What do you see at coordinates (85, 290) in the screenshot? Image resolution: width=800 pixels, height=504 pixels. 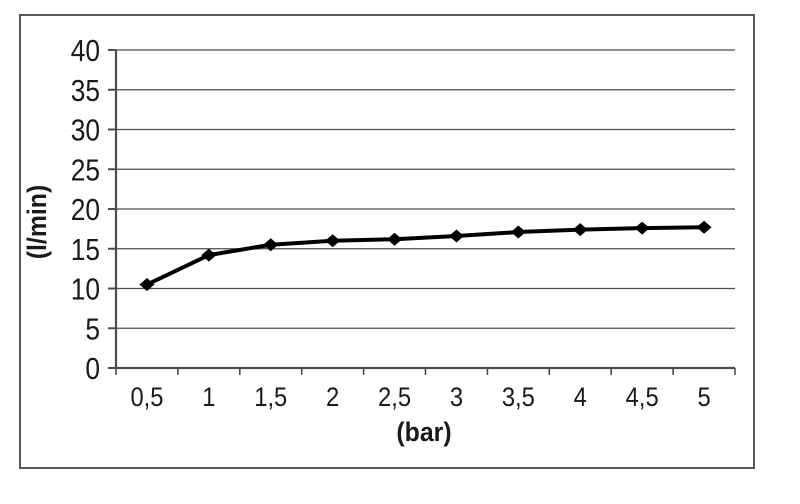 I see `y-tick-label: 10` at bounding box center [85, 290].